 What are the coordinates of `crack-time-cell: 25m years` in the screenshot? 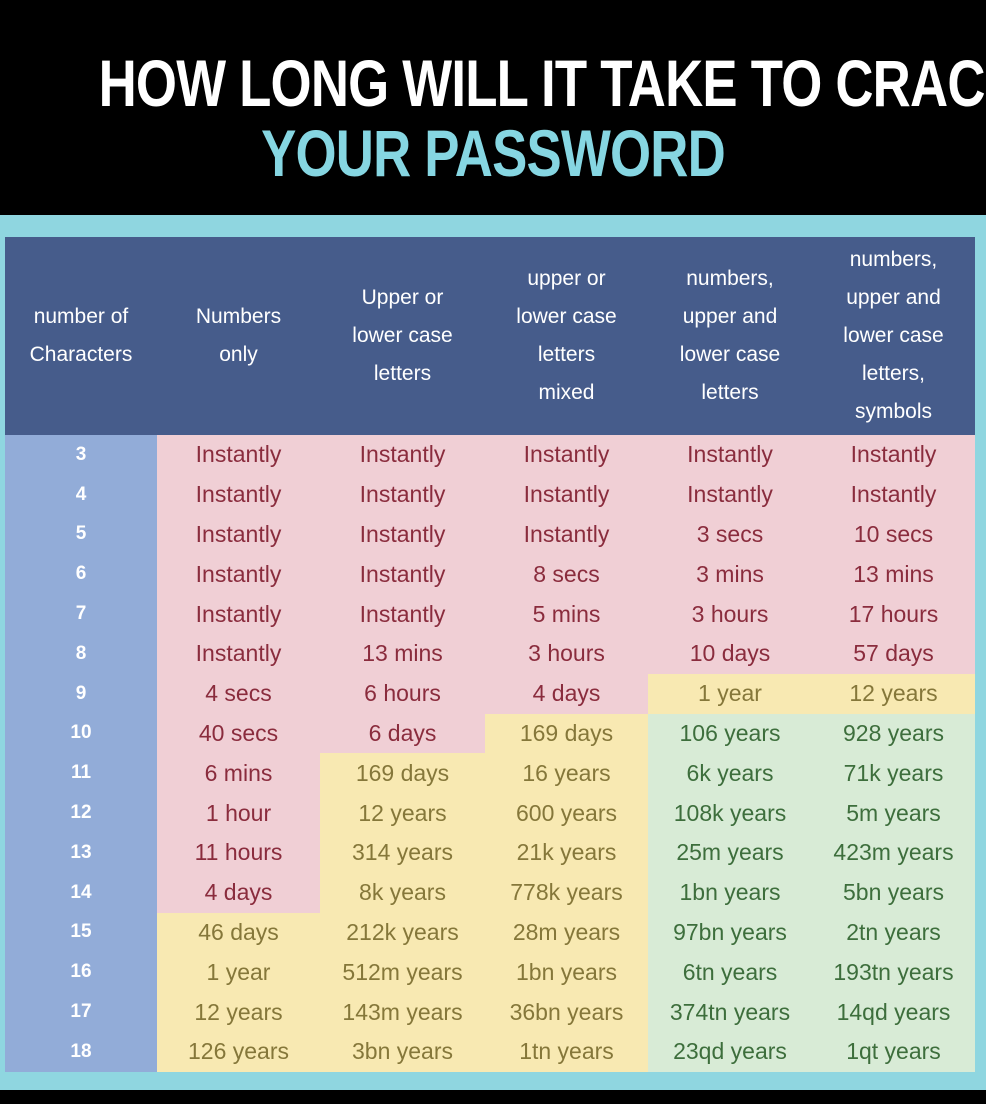 It's located at (730, 852).